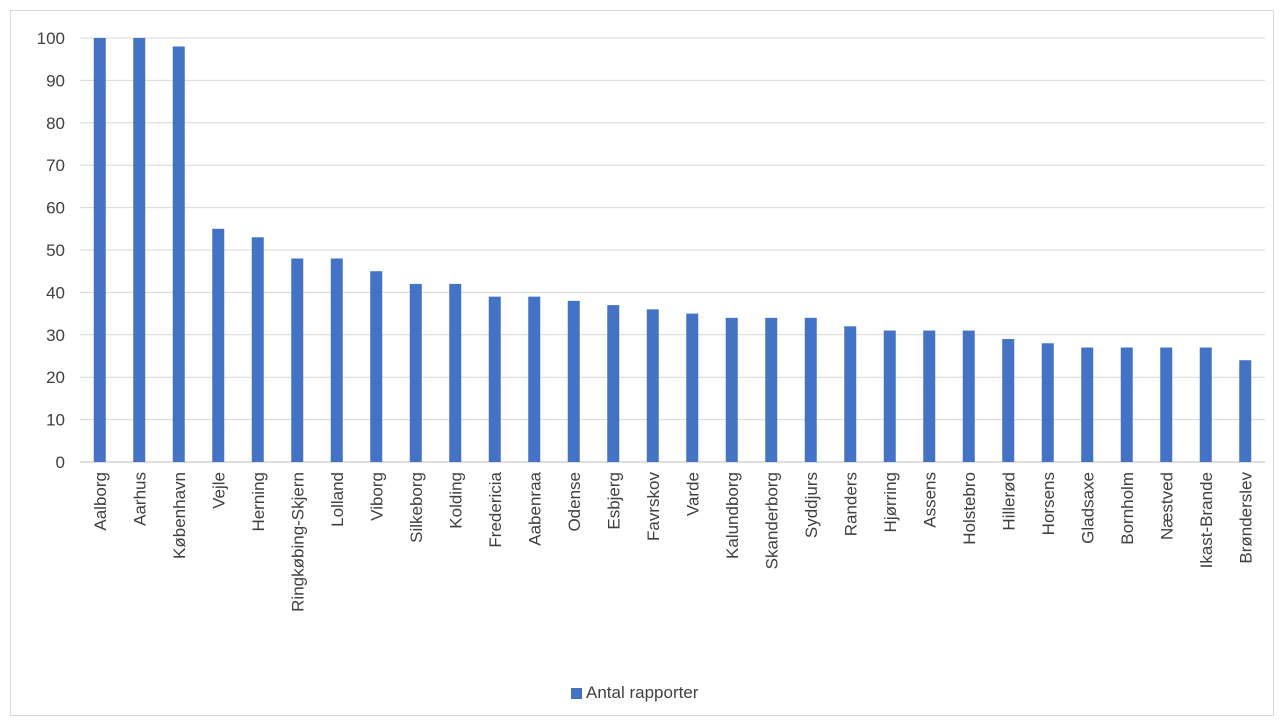  I want to click on y-tick-label: 90, so click(55, 80).